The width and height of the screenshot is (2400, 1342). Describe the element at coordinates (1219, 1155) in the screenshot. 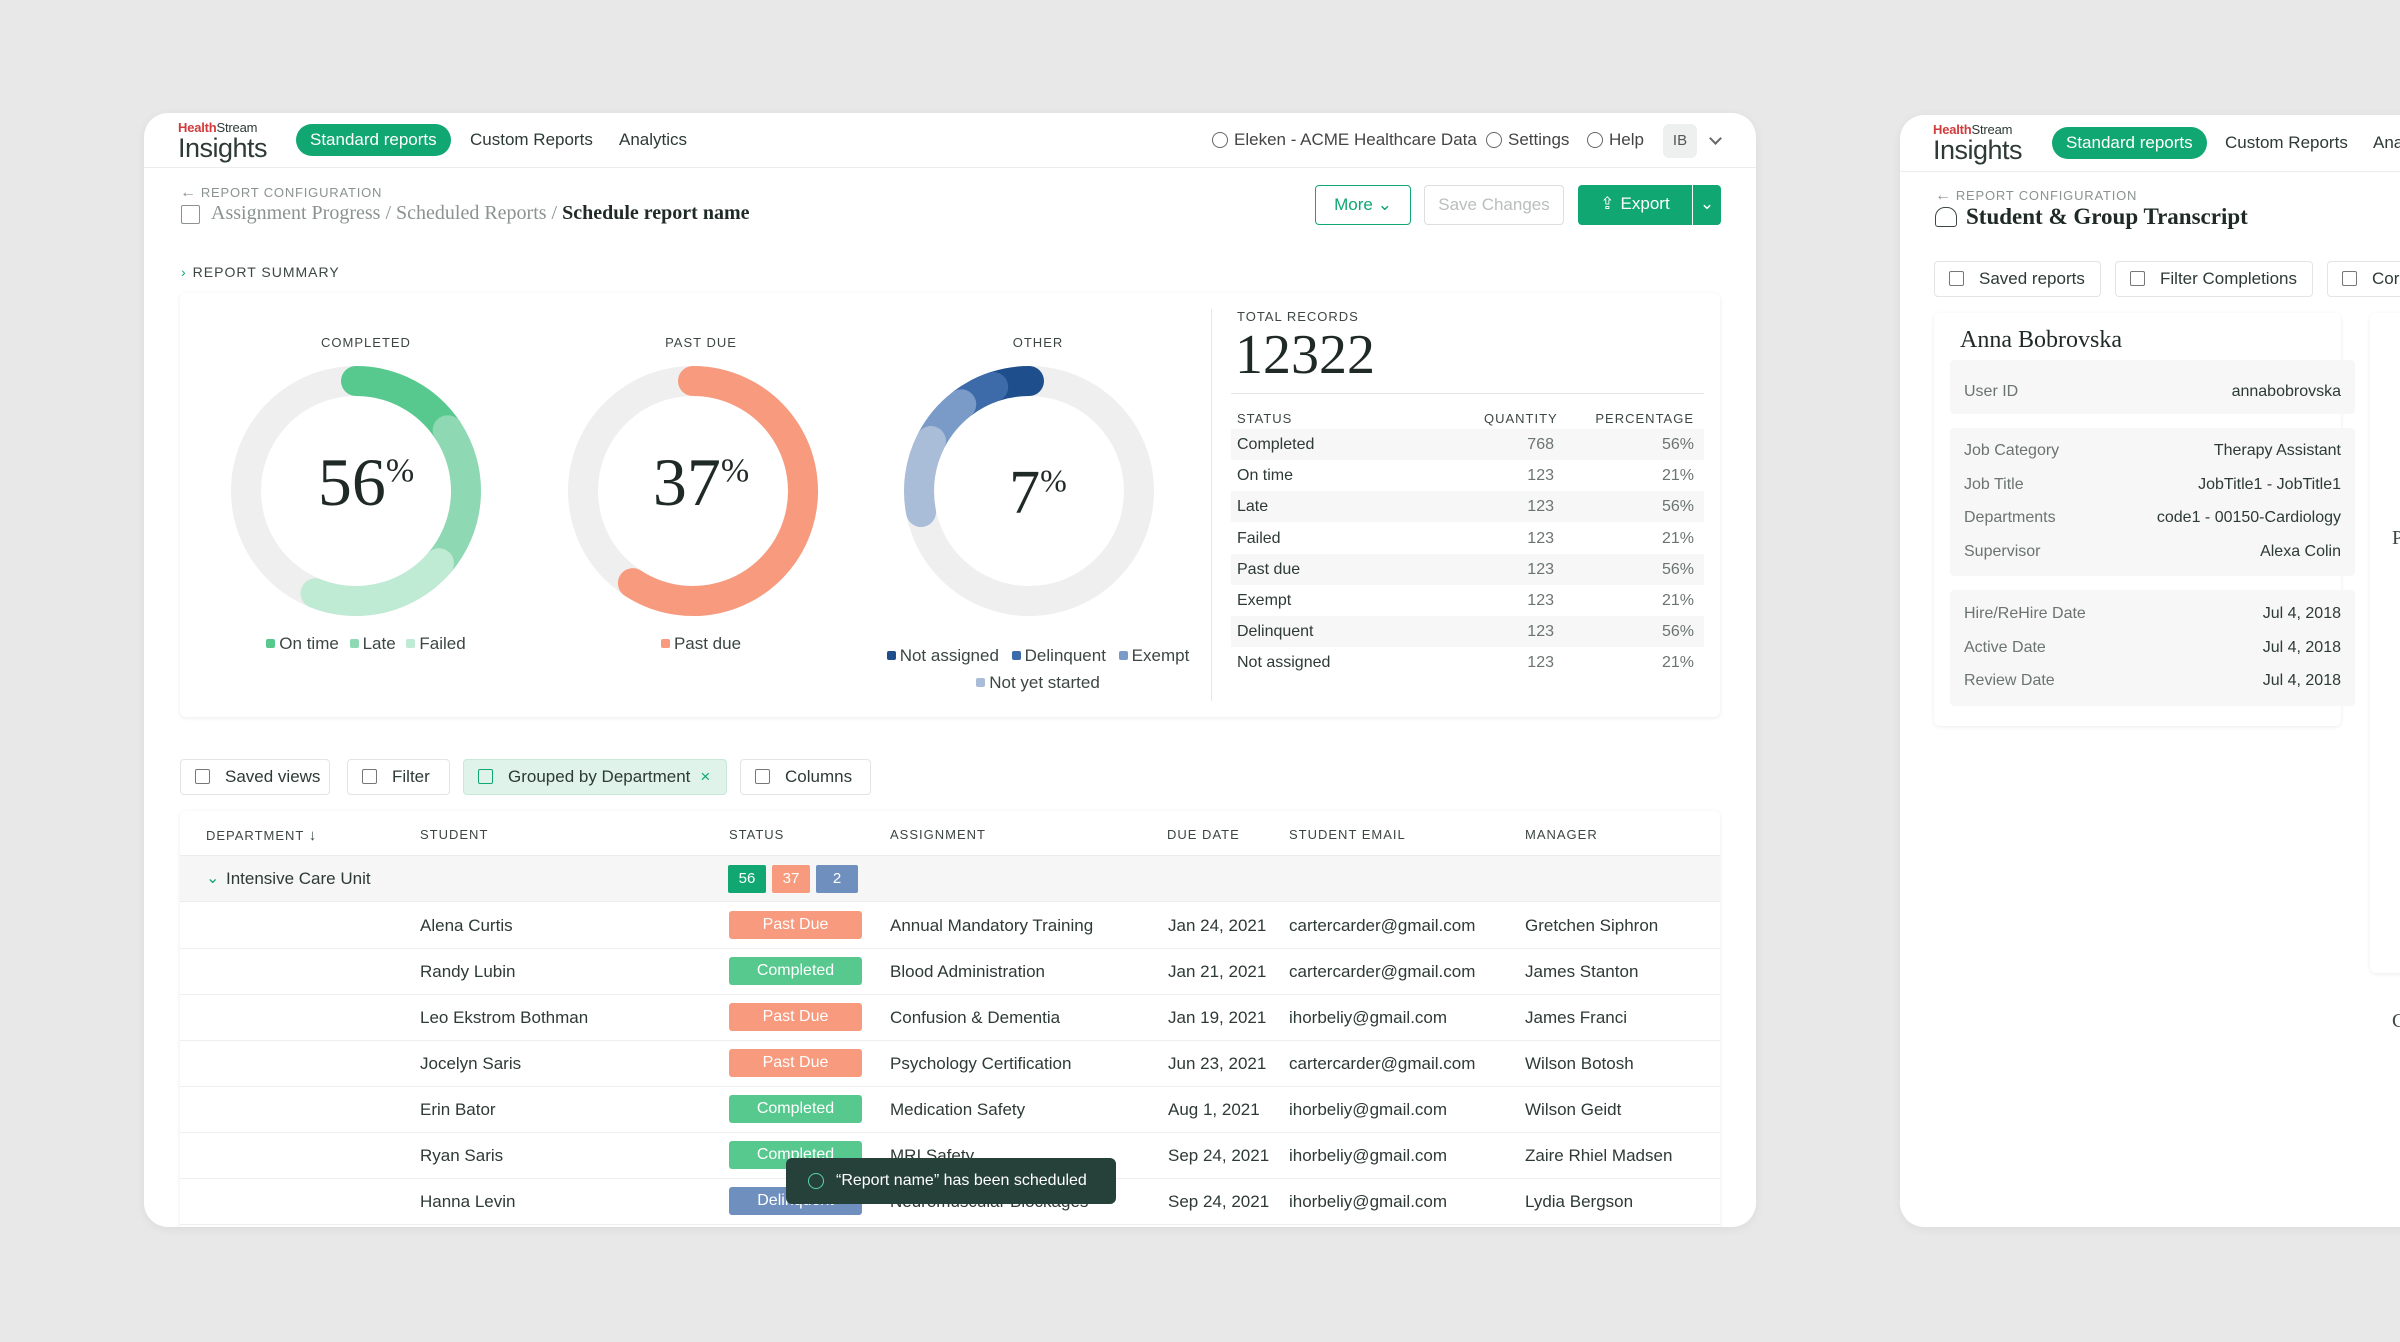

I see `due-date-cell: Sep 24, 2021` at that location.